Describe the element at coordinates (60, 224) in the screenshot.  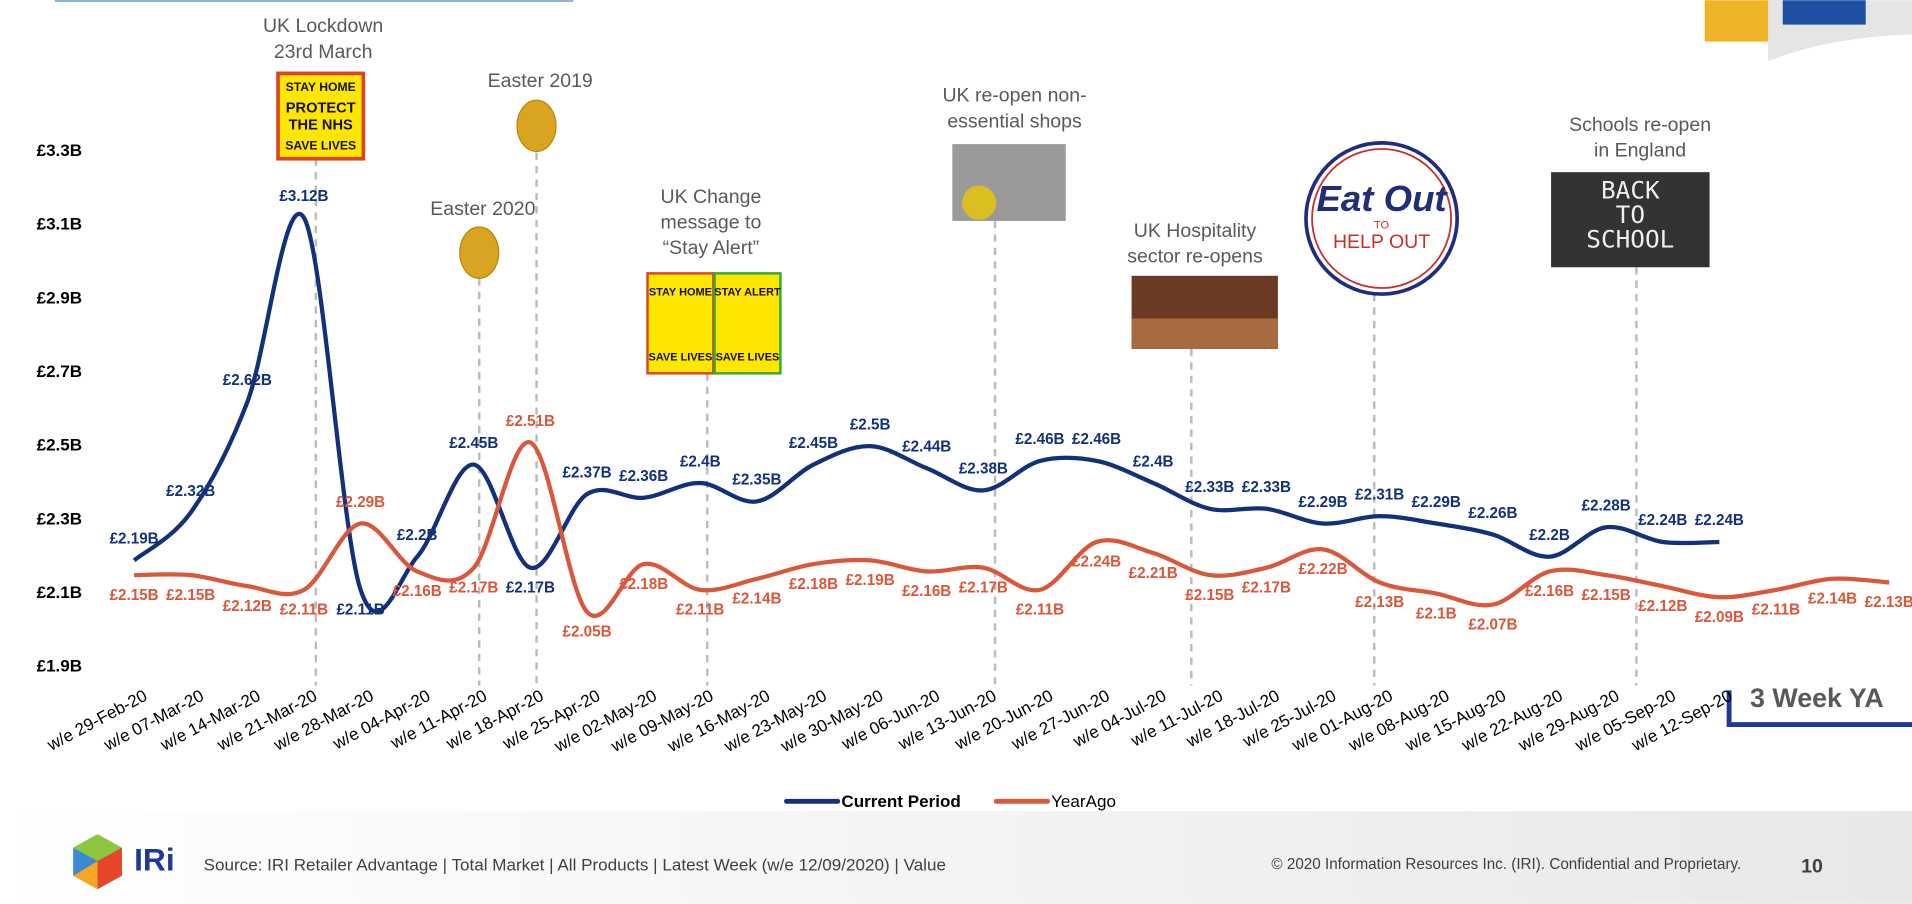
I see `y-tick-label: £3.1B` at that location.